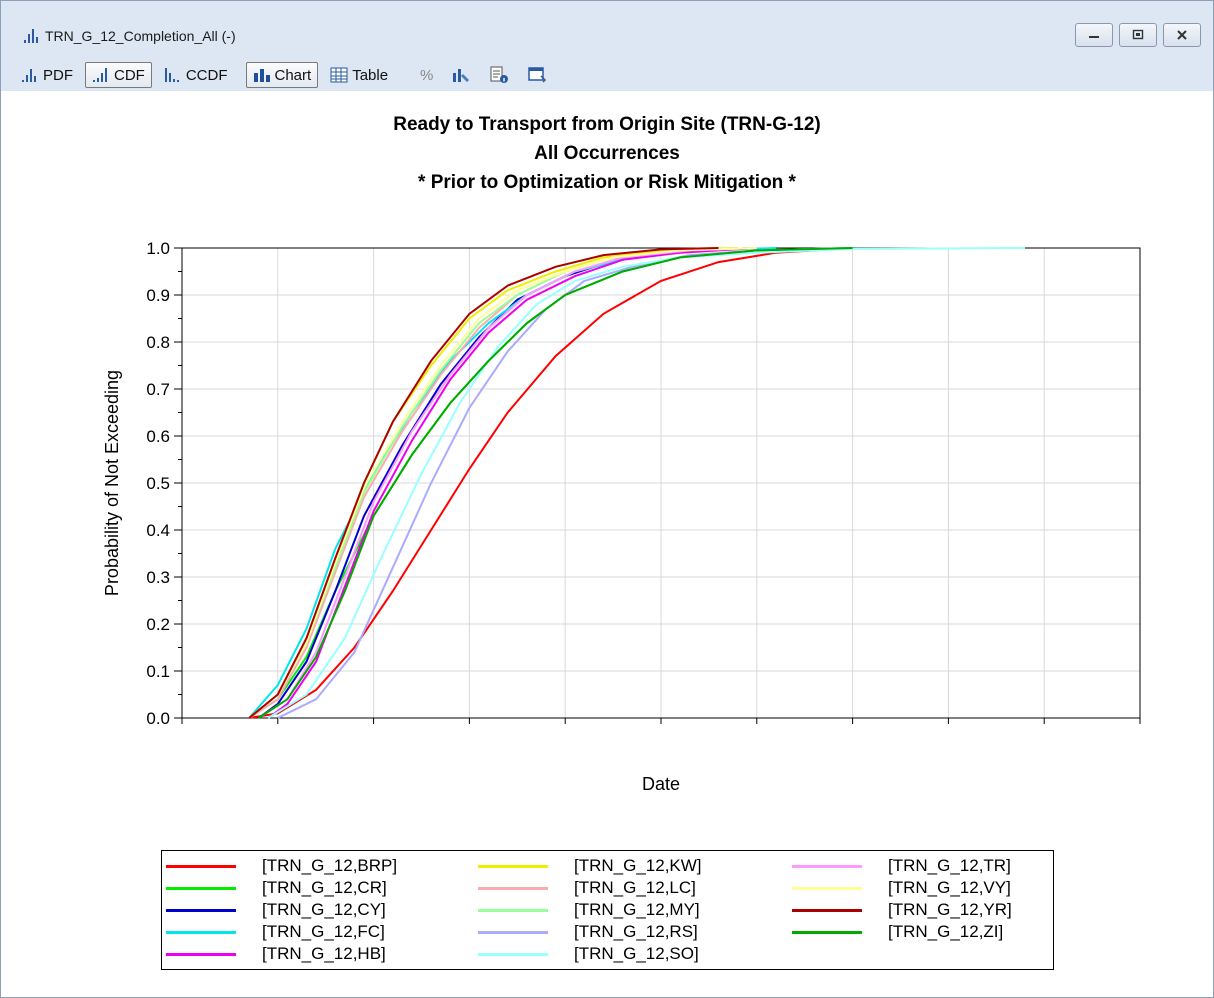  I want to click on table-view-button: Table, so click(359, 75).